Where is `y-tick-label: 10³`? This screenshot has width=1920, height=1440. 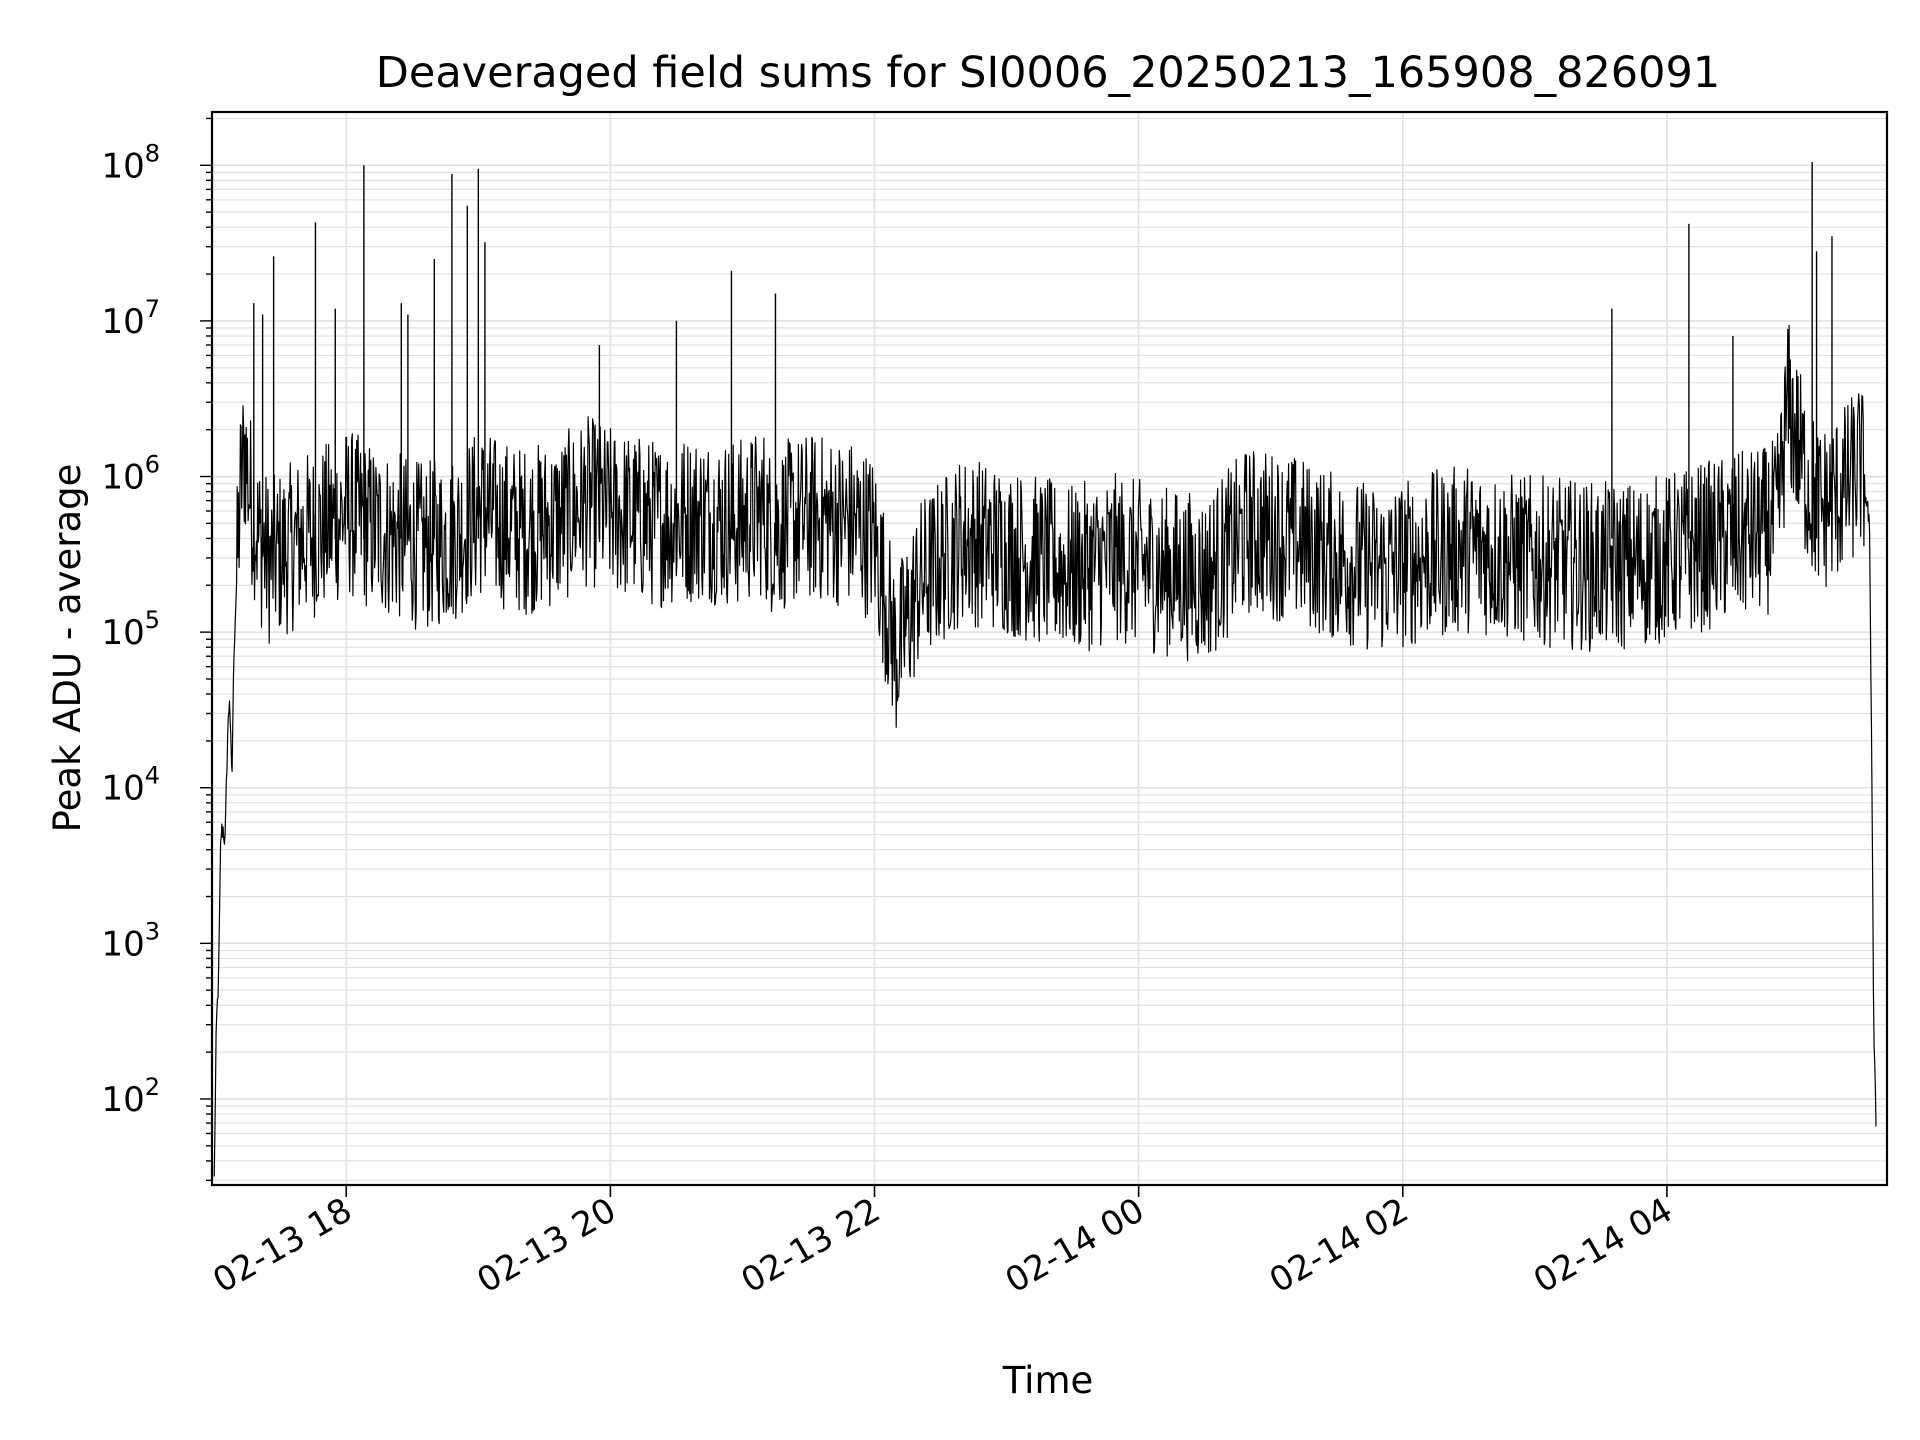 y-tick-label: 10³ is located at coordinates (130, 940).